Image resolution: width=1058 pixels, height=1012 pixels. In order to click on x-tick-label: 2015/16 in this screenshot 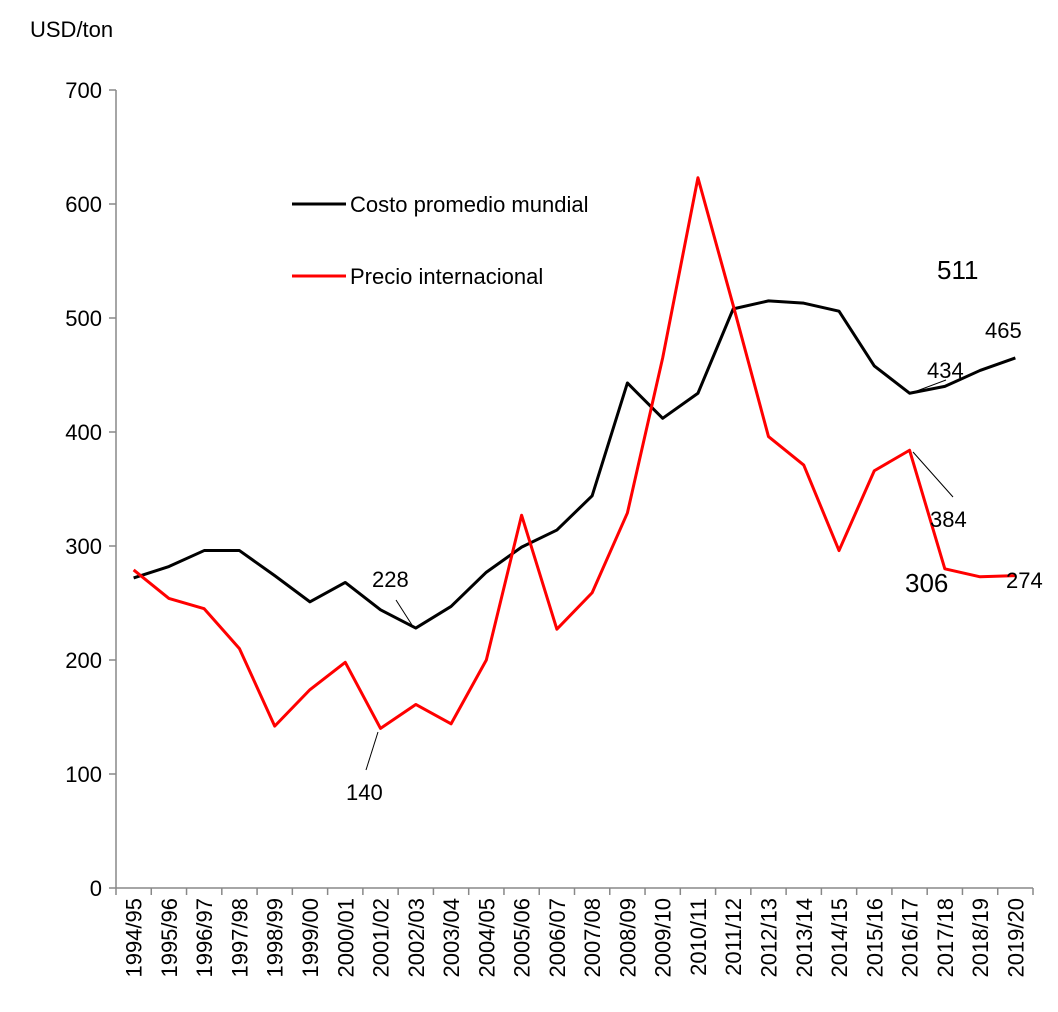, I will do `click(874, 938)`.